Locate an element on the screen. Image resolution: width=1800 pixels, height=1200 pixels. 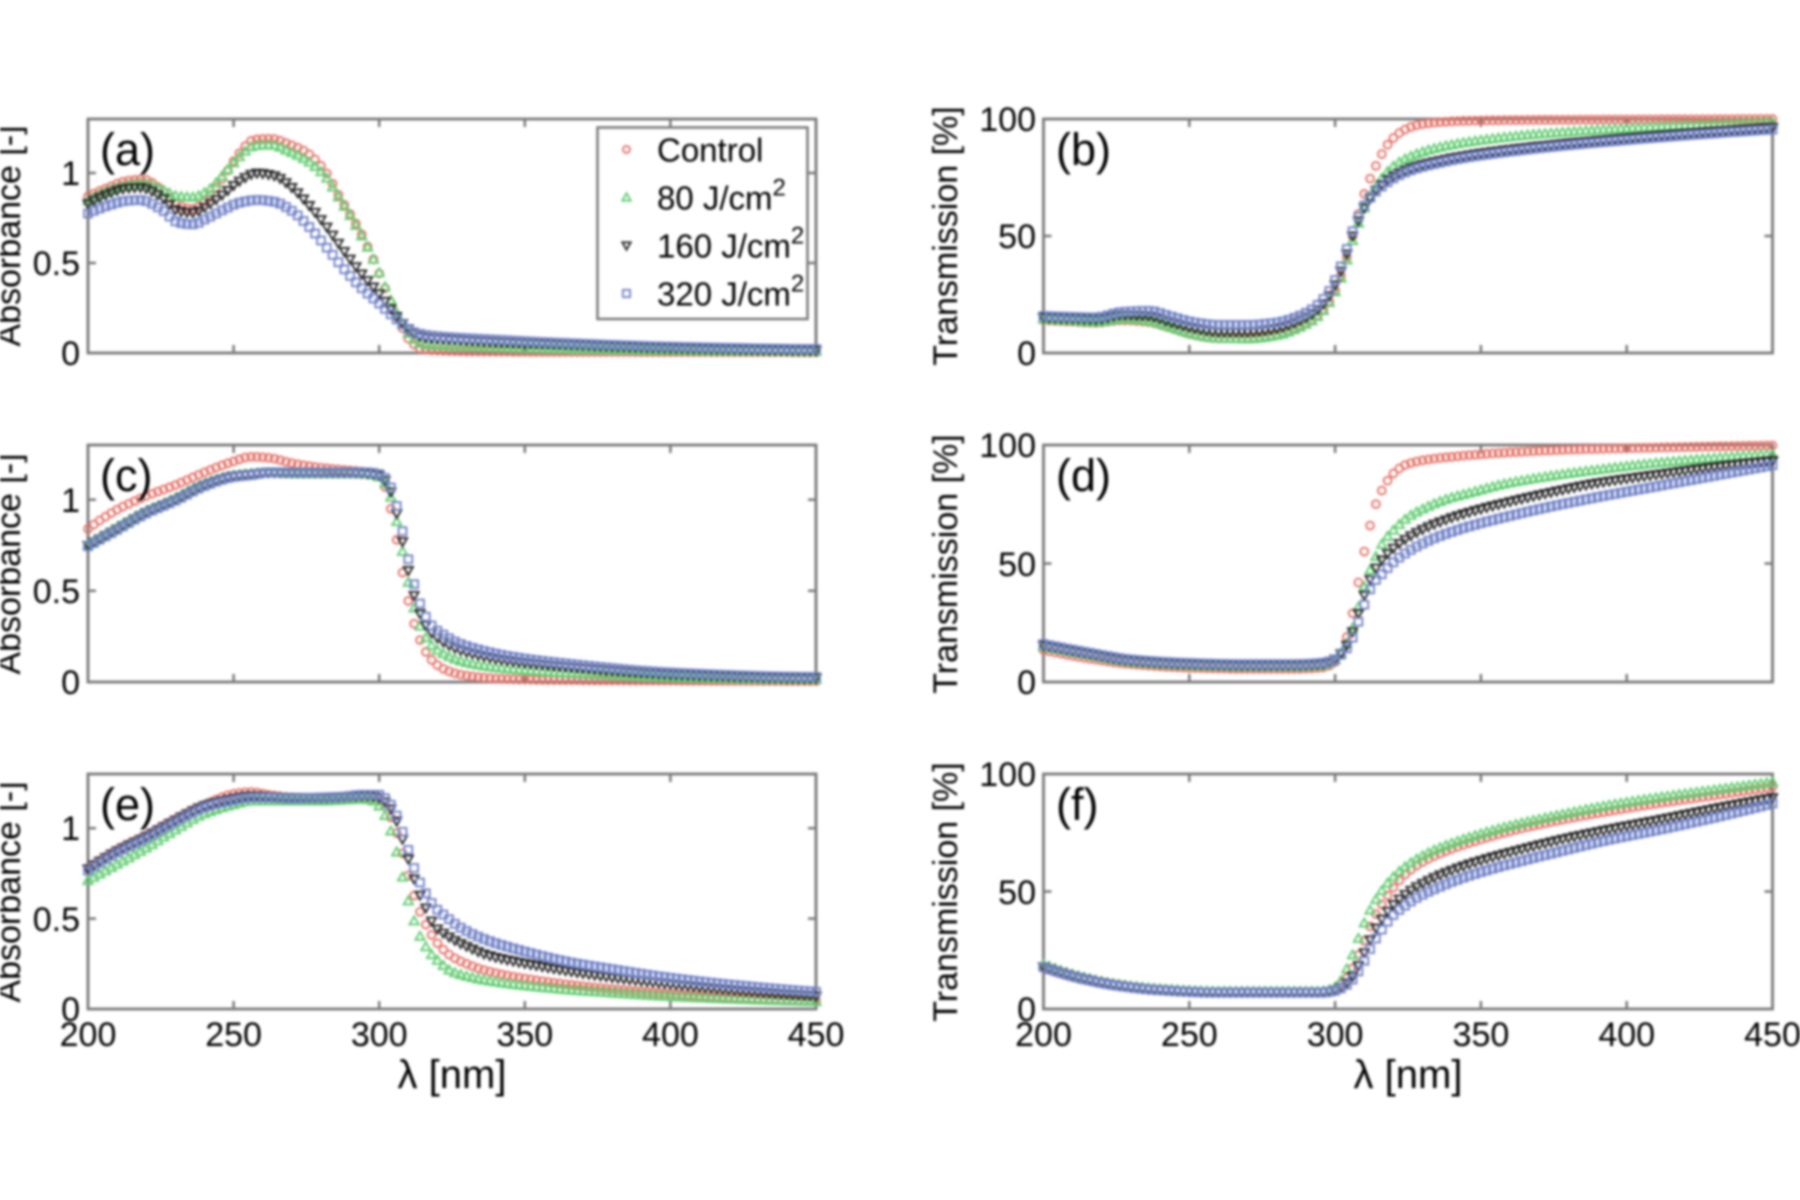
svg-text: (c) is located at coordinates (126, 475).